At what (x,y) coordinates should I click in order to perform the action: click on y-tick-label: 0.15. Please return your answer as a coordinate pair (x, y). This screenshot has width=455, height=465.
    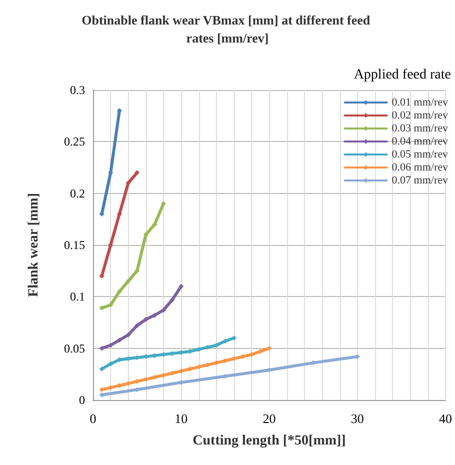
    Looking at the image, I should click on (74, 245).